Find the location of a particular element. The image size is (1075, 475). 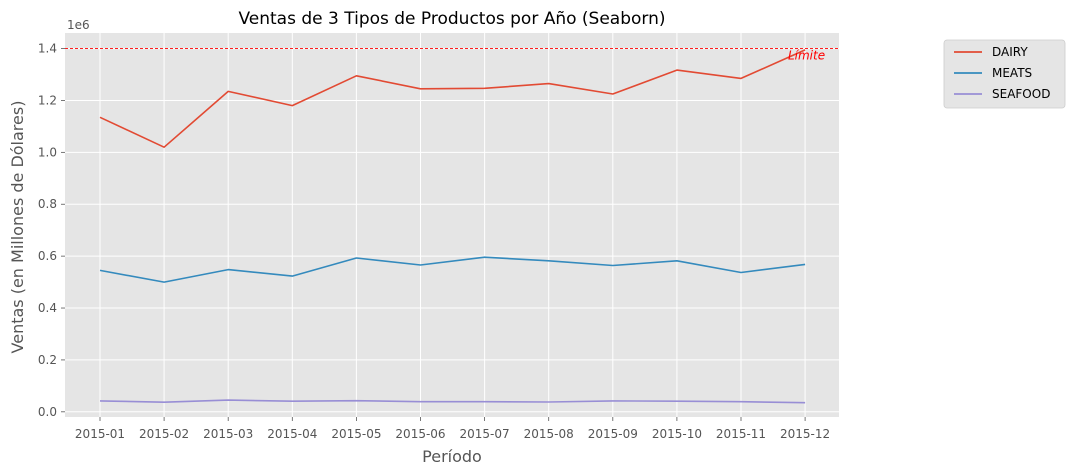

x-tick-label: 2015-07 is located at coordinates (485, 434).